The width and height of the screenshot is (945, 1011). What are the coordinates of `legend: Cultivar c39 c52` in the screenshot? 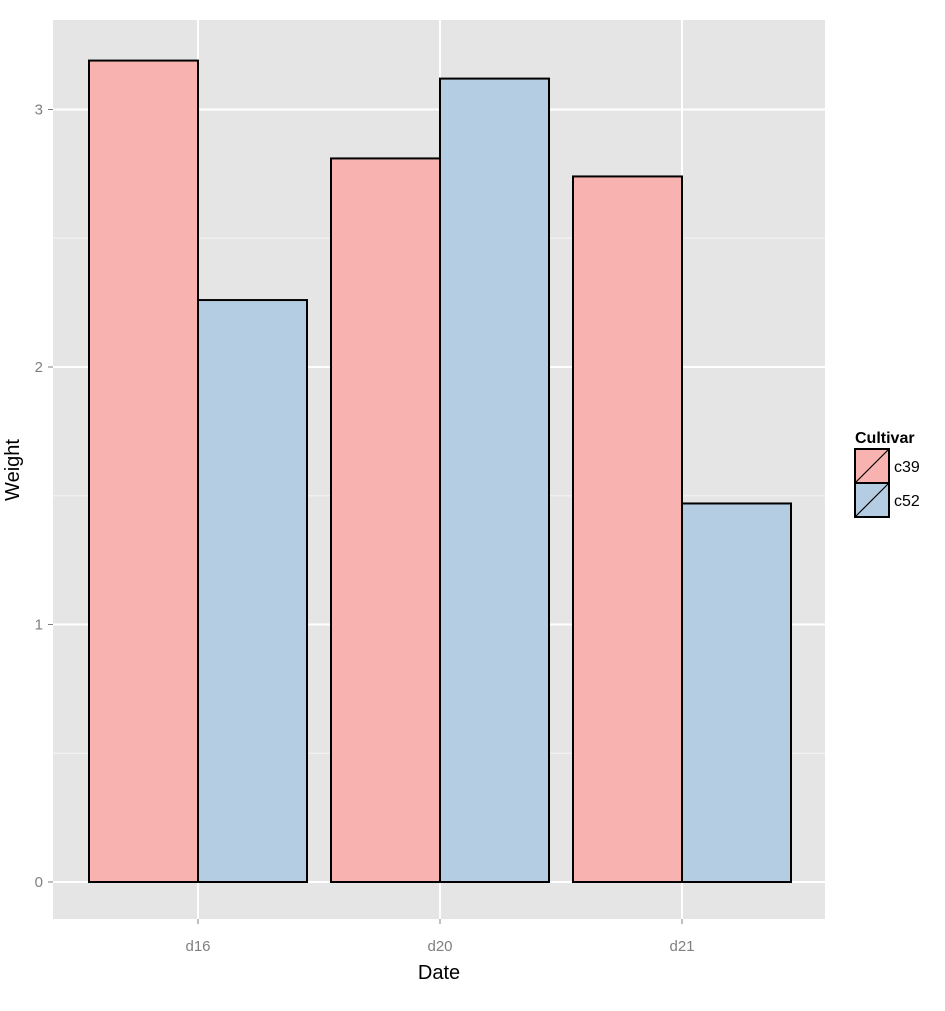 It's located at (887, 474).